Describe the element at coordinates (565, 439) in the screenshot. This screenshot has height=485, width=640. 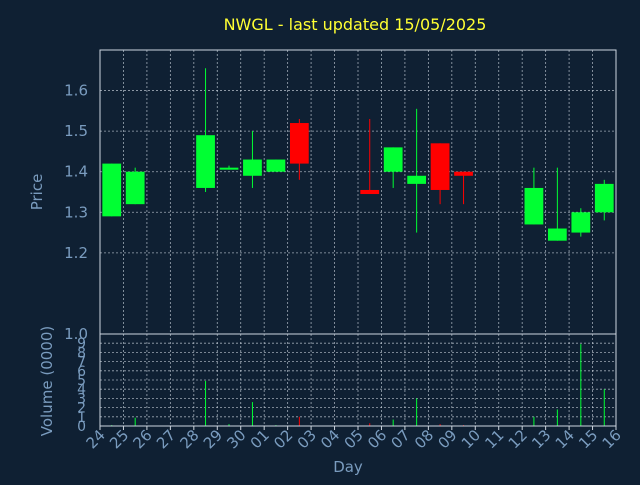
I see `x-tick-label: 14` at that location.